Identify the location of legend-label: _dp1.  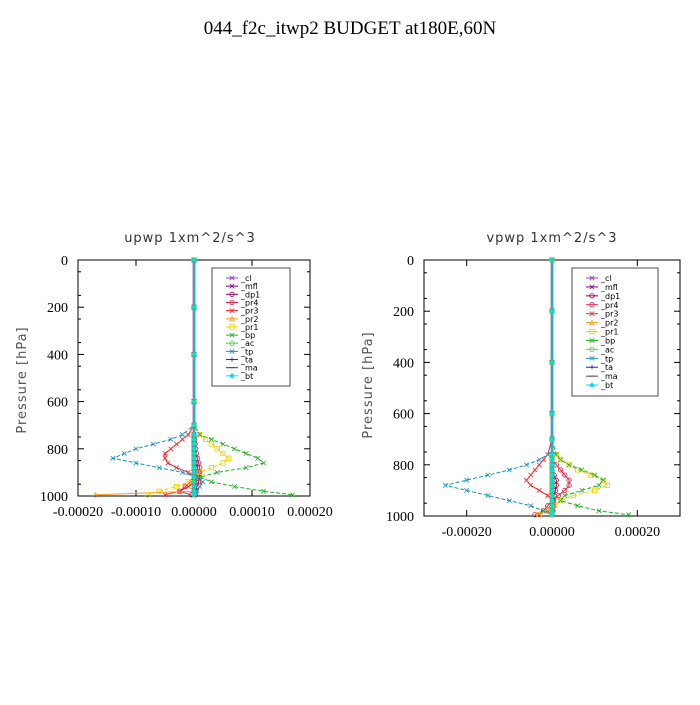
(610, 296).